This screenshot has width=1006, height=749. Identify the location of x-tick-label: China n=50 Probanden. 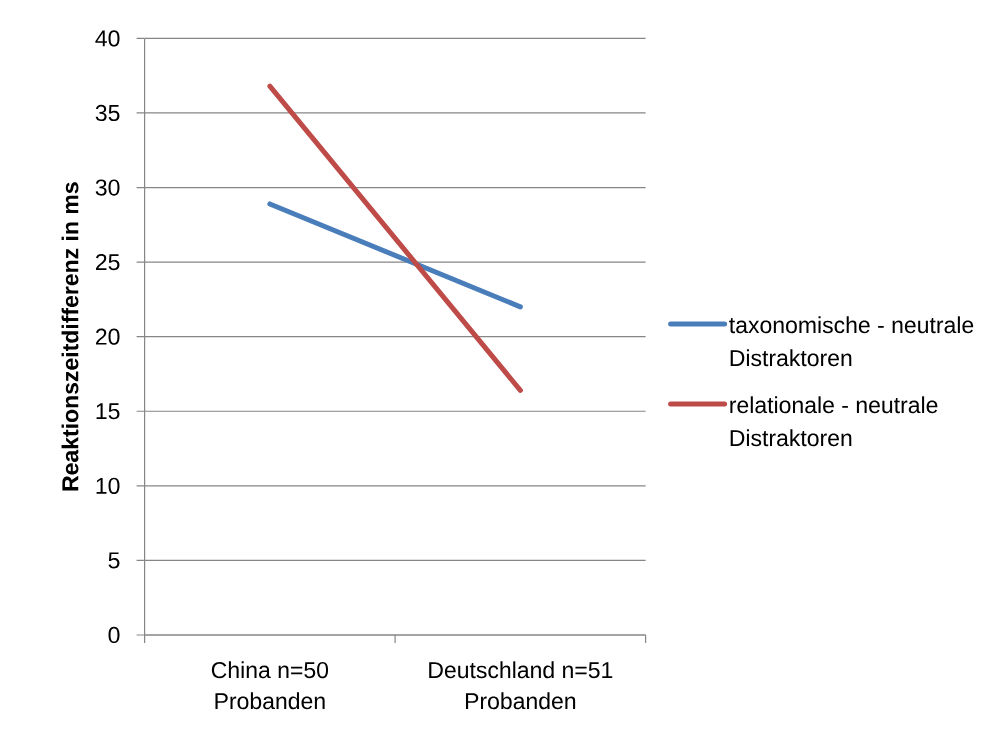
(270, 685).